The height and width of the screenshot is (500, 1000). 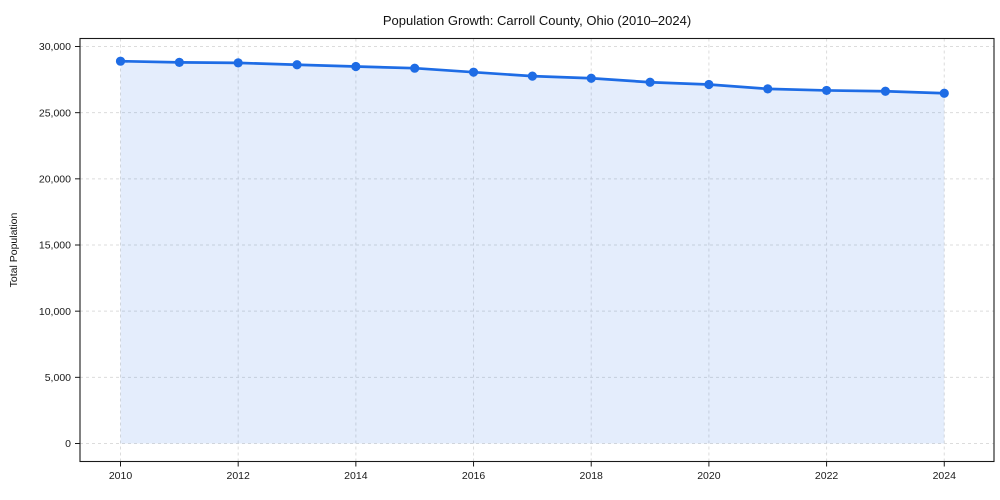 What do you see at coordinates (121, 476) in the screenshot?
I see `x-tick-label: 2010` at bounding box center [121, 476].